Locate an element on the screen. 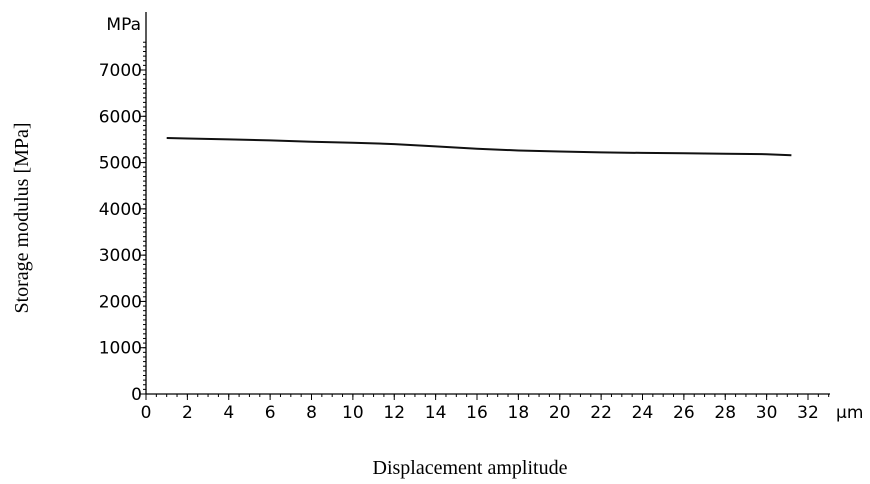 The image size is (870, 484). y-axis-title: Storage modulus [MPa] is located at coordinates (22, 217).